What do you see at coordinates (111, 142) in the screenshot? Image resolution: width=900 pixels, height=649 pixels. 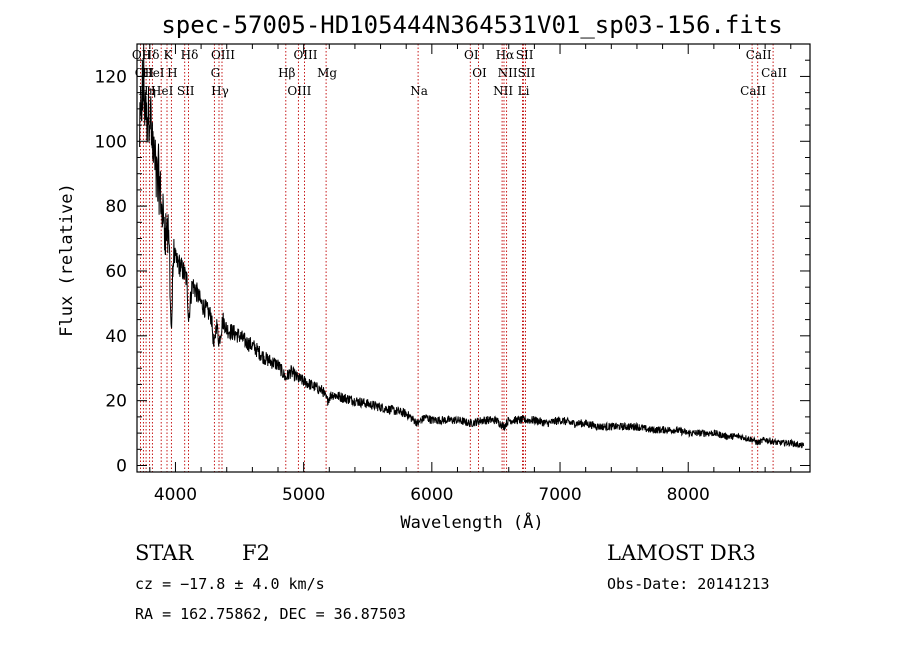 I see `y-tick-label-5: 100` at bounding box center [111, 142].